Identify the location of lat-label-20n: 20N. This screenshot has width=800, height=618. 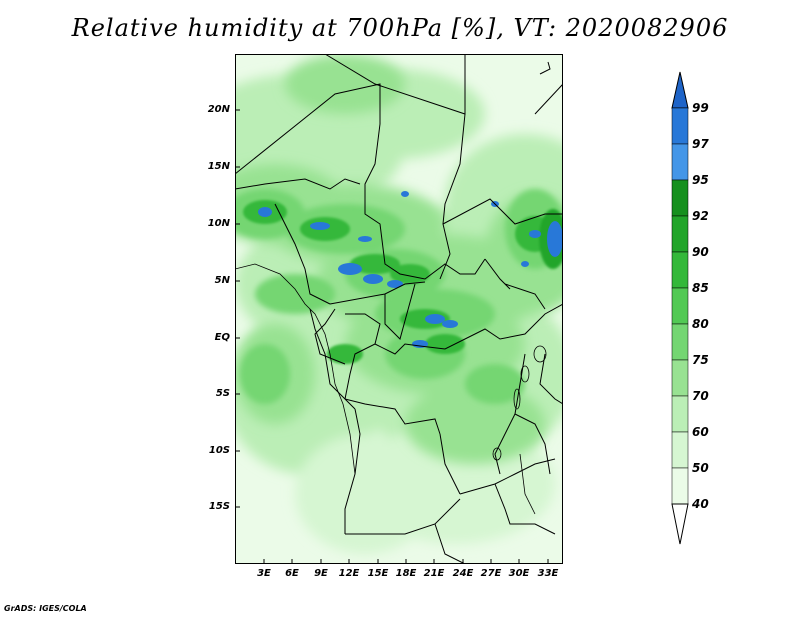
(218, 109).